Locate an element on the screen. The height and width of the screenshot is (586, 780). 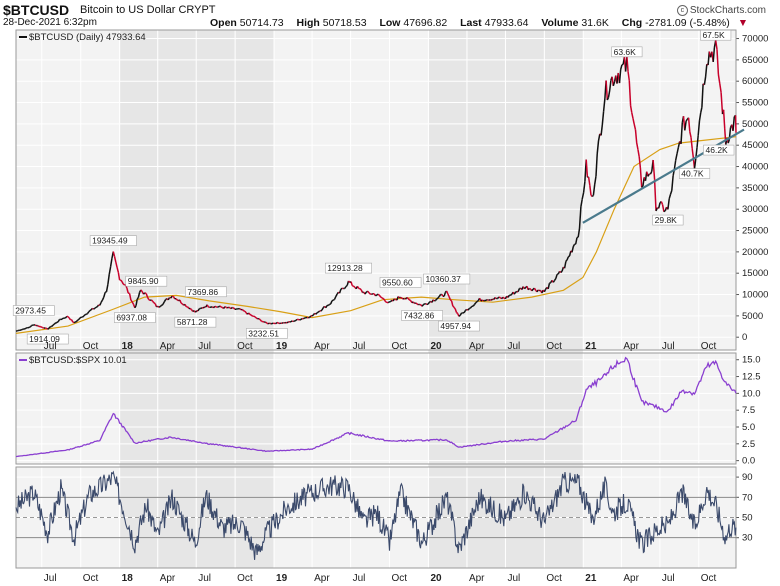
price-annotation: 63.6K is located at coordinates (625, 52).